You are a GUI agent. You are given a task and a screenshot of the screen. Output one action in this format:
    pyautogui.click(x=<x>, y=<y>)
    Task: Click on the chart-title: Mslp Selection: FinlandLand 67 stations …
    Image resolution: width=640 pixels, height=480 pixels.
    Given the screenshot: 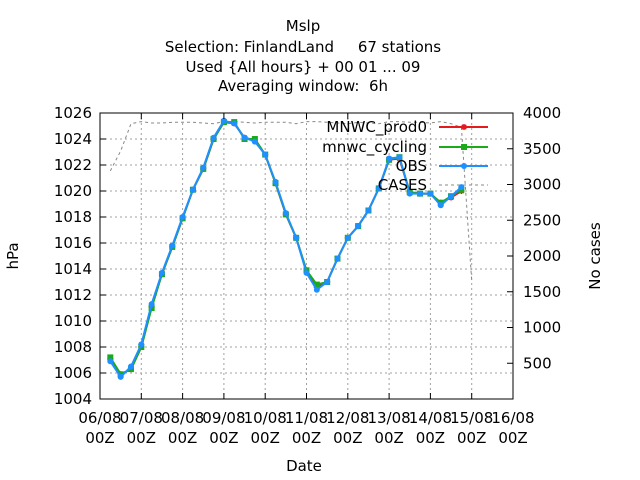 What is the action you would take?
    pyautogui.click(x=303, y=56)
    